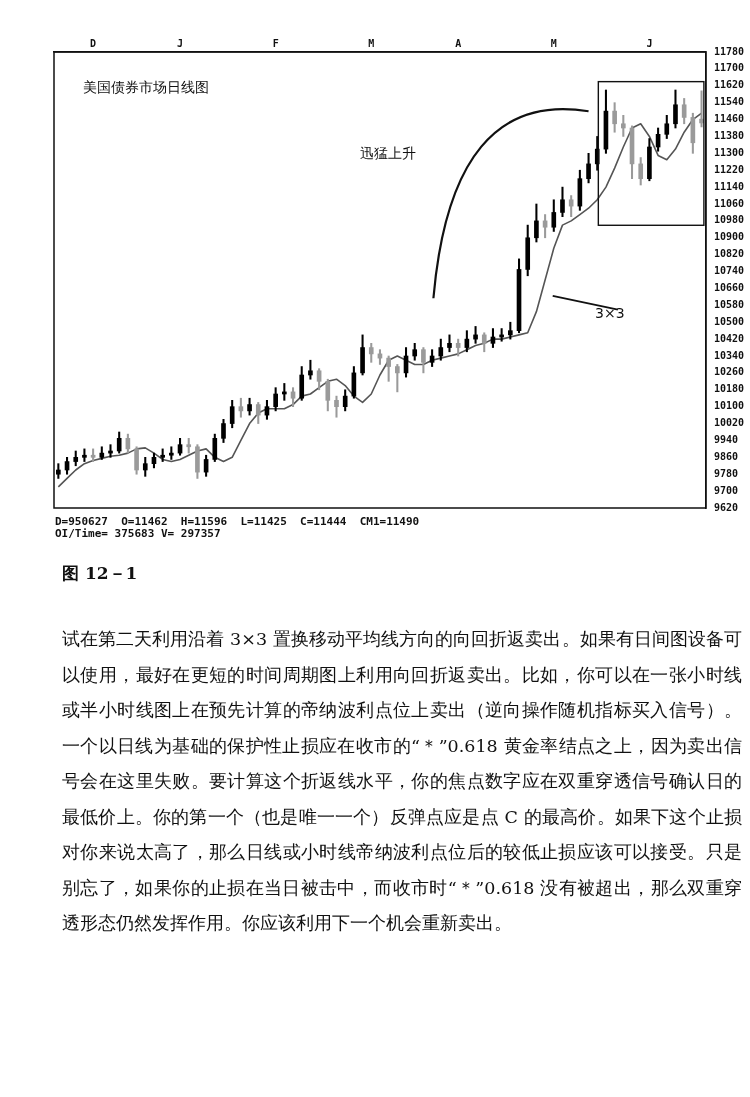 The height and width of the screenshot is (1097, 750). Describe the element at coordinates (725, 440) in the screenshot. I see `y-tick-label: 9940` at that location.